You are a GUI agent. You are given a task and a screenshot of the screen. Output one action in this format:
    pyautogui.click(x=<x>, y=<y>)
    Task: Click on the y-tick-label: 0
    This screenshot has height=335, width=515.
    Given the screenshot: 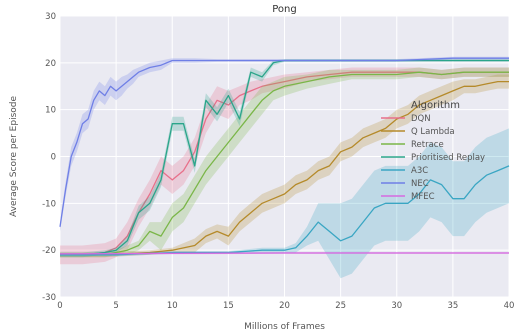 What is the action you would take?
    pyautogui.click(x=53, y=158)
    